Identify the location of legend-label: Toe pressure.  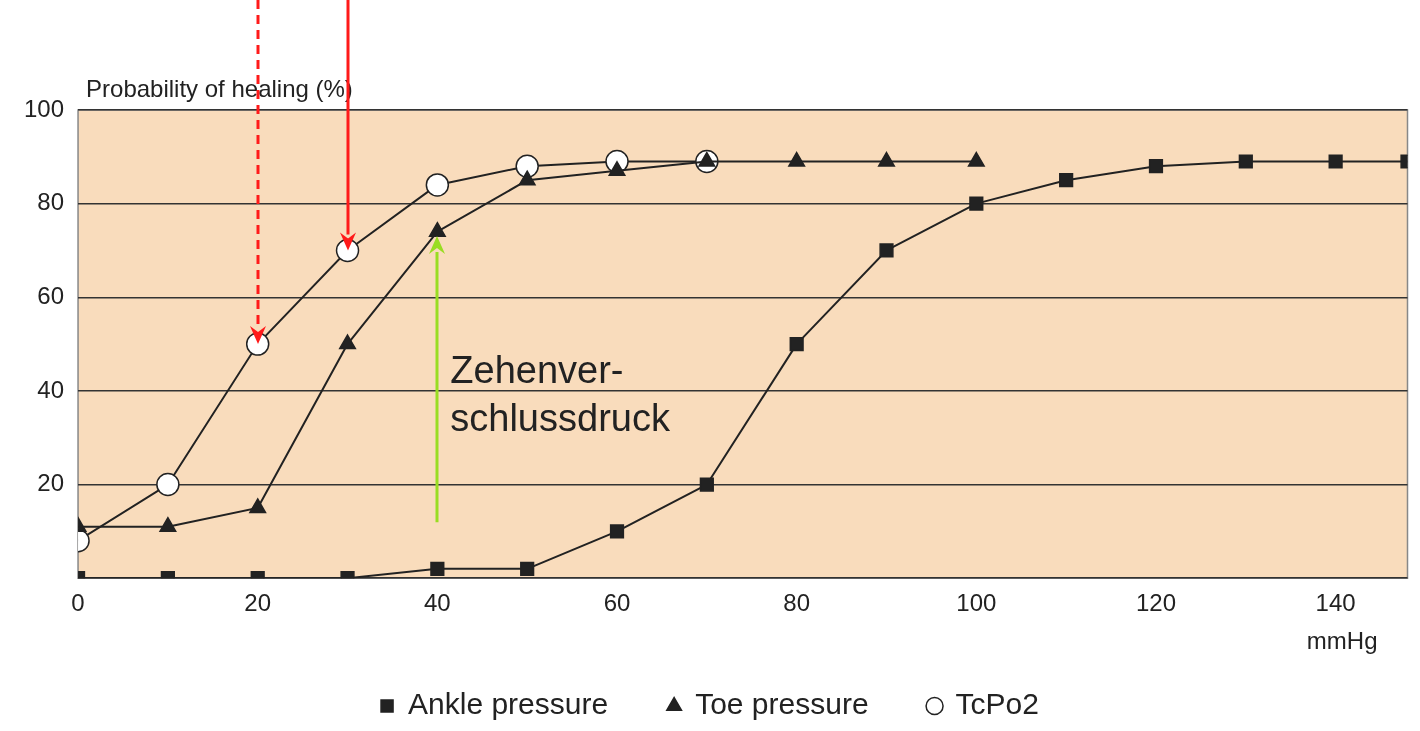
(782, 704).